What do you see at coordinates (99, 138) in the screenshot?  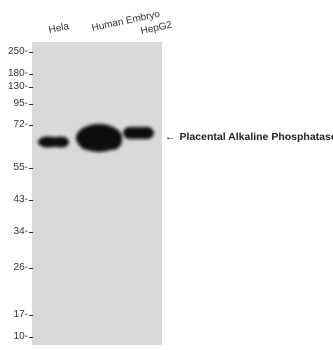 I see `band-human-embryo` at bounding box center [99, 138].